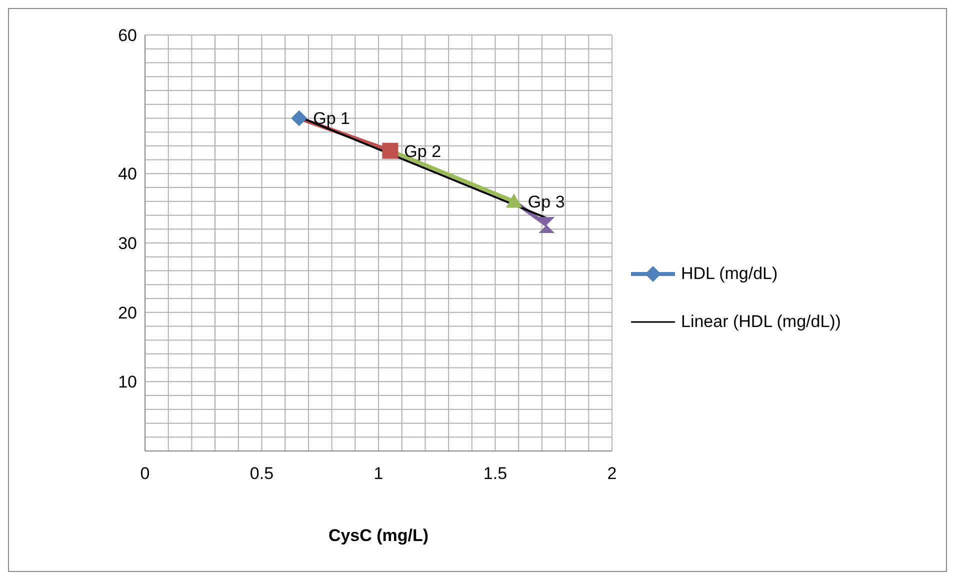 This screenshot has height=580, width=955. I want to click on y-tick-label: 10, so click(127, 382).